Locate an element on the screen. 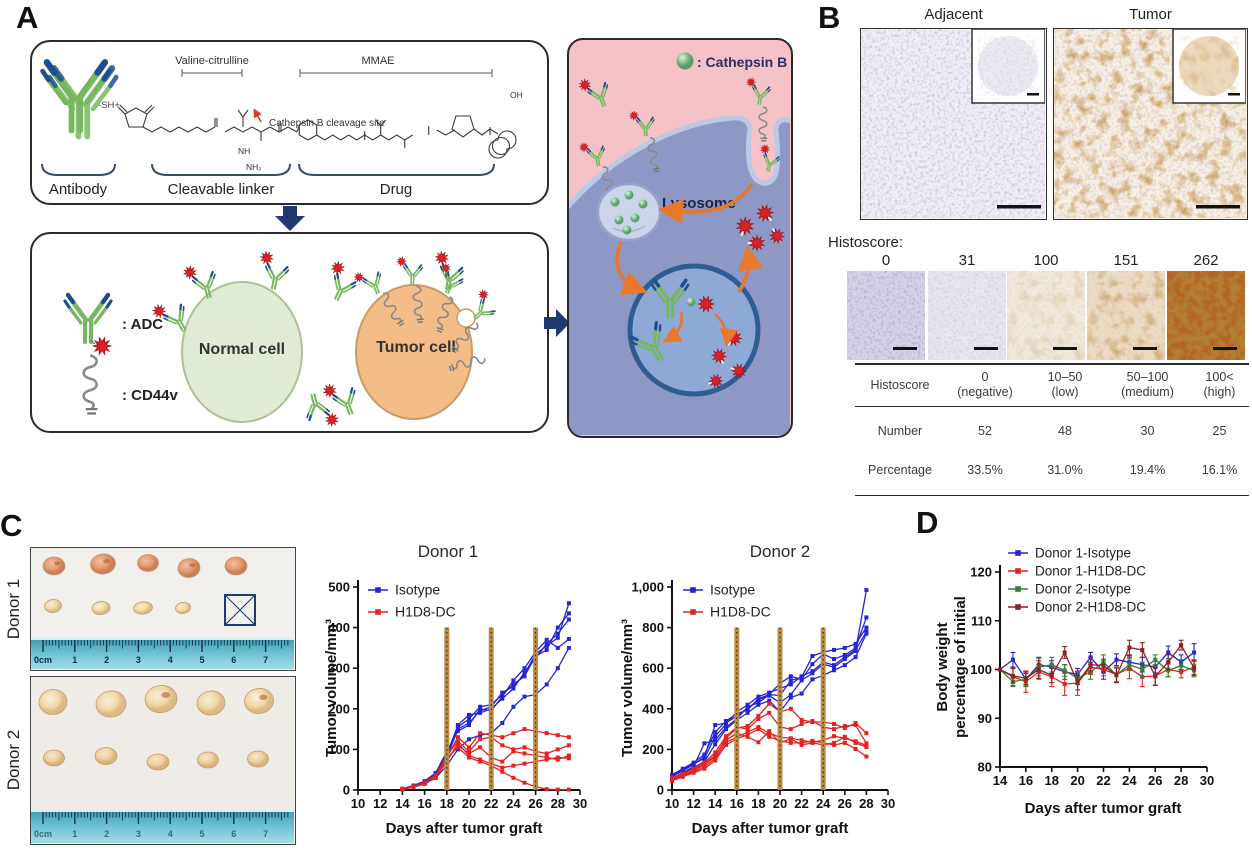  histoscore-value: 151 is located at coordinates (1126, 260).